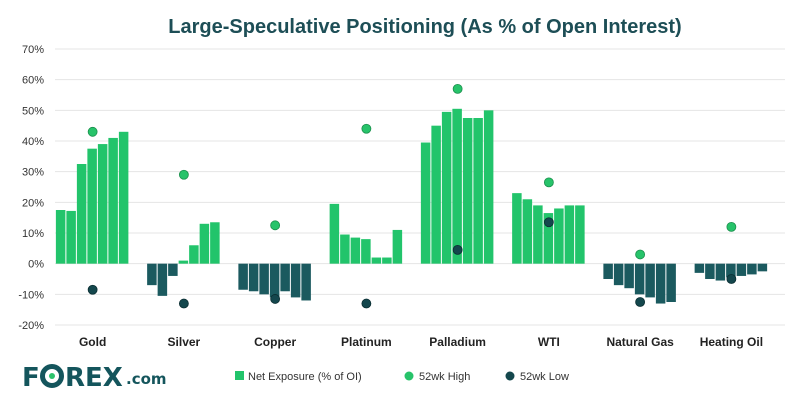  Describe the element at coordinates (239, 375) in the screenshot. I see `legend-net-exposure-swatch` at that location.